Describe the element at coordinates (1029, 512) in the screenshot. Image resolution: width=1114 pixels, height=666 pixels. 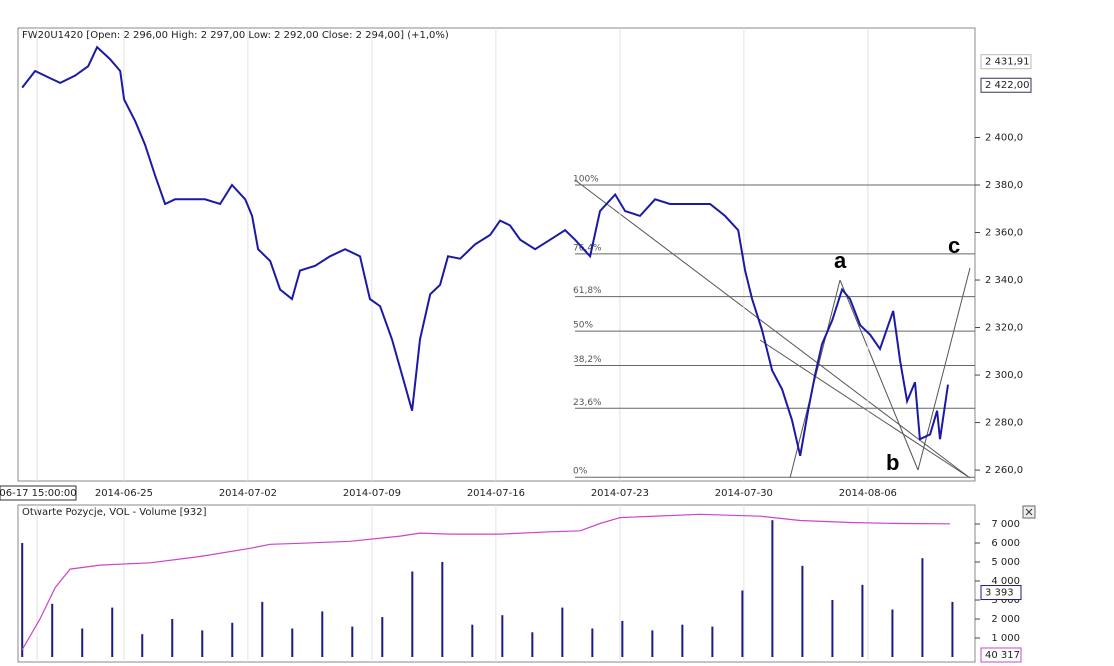
I see `close-icon` at that location.